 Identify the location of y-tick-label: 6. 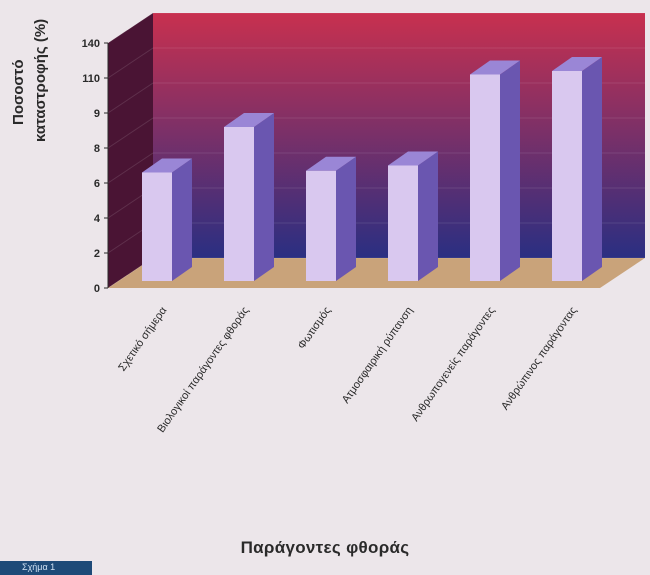
(97, 184).